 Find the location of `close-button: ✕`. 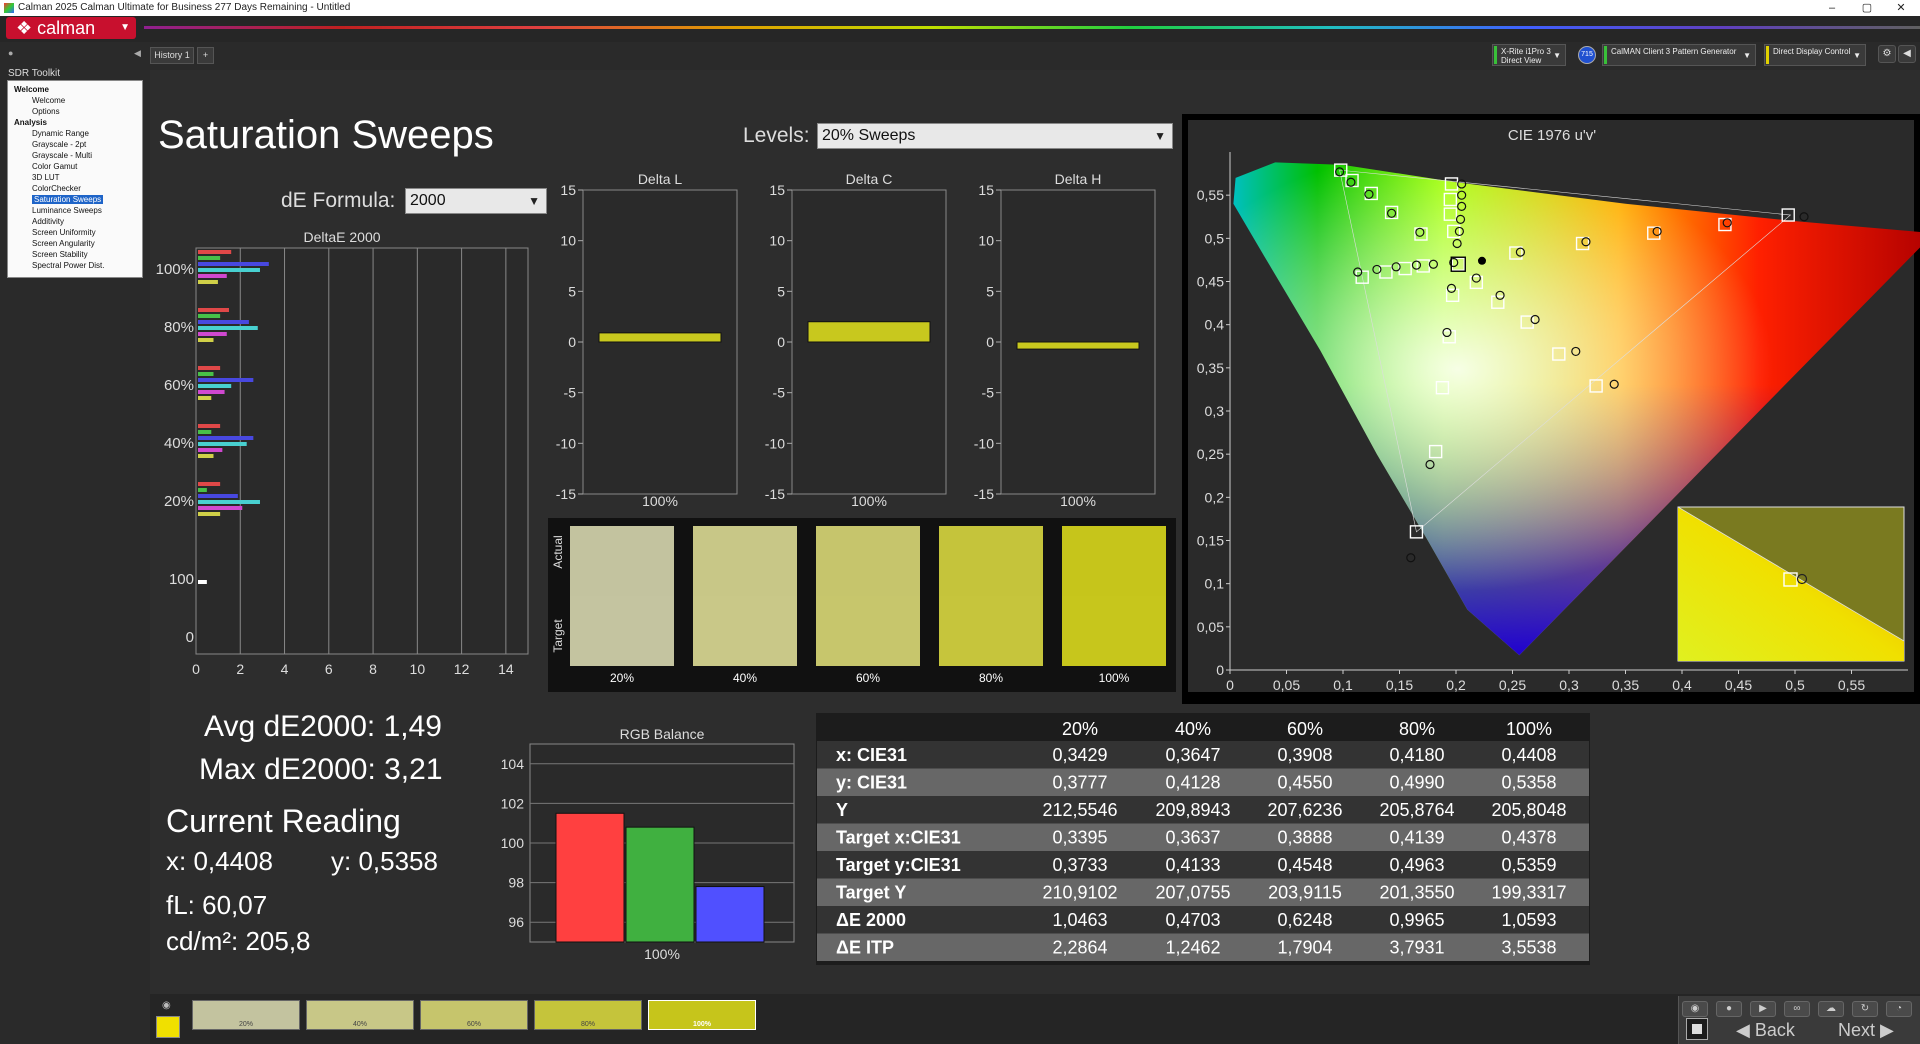

close-button: ✕ is located at coordinates (1901, 8).